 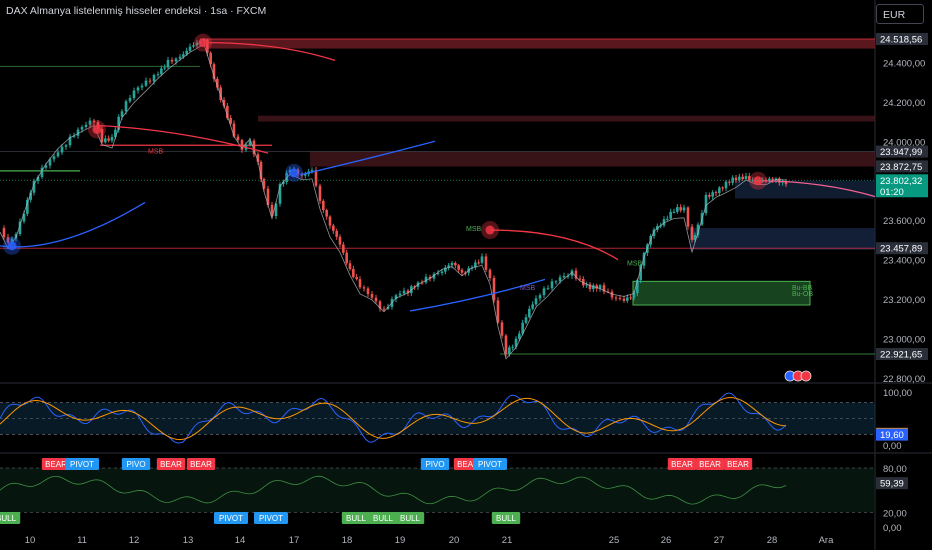 I want to click on pivot-tick-label: 20,00, so click(x=895, y=513).